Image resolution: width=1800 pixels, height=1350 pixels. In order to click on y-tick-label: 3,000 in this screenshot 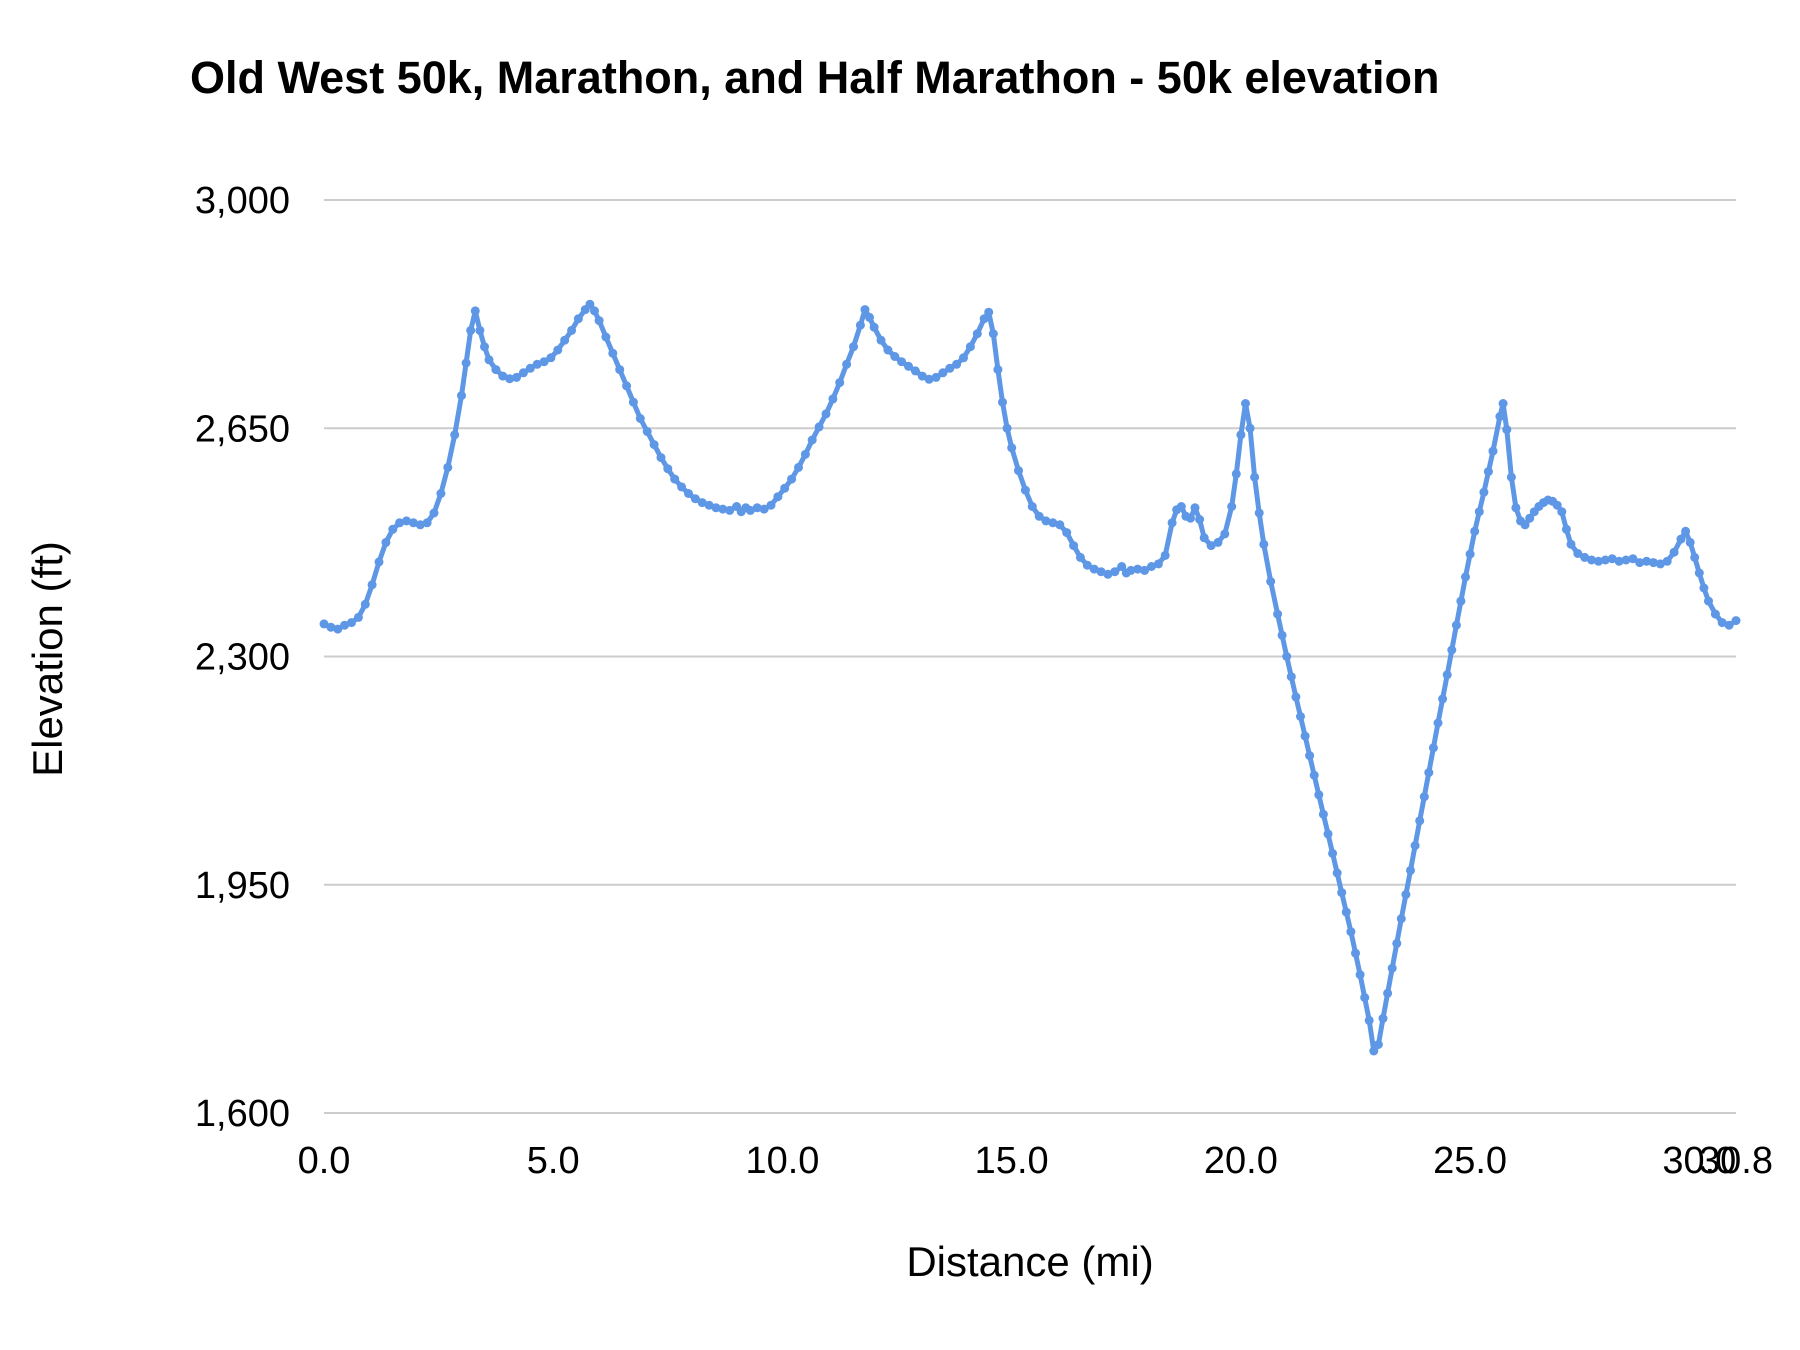, I will do `click(242, 201)`.